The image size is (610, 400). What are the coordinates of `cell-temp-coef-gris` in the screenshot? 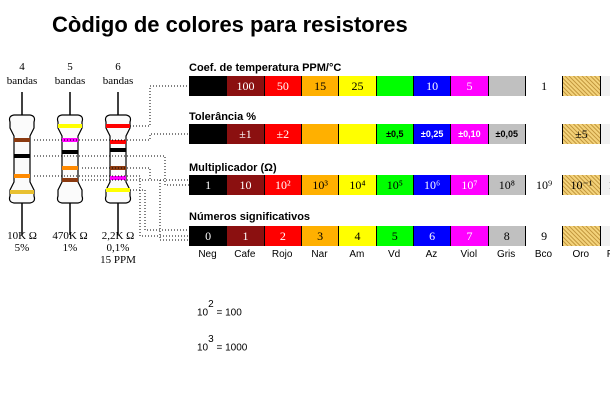 It's located at (507, 86).